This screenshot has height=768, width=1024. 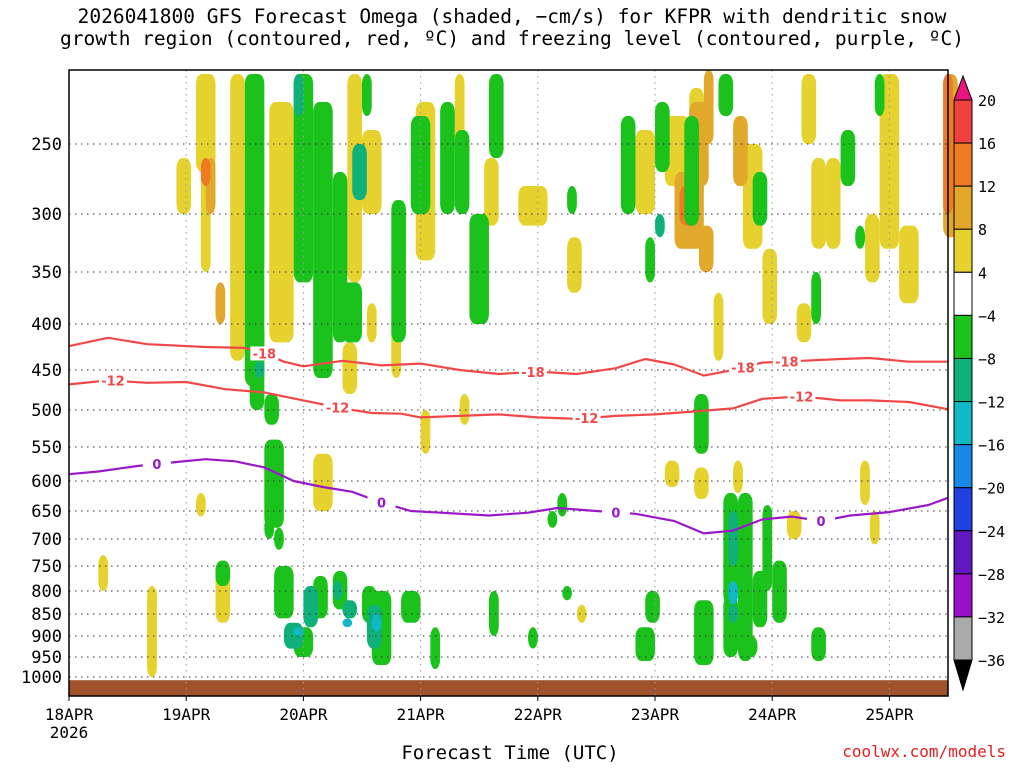 I want to click on y-tick-label: 300, so click(x=46, y=215).